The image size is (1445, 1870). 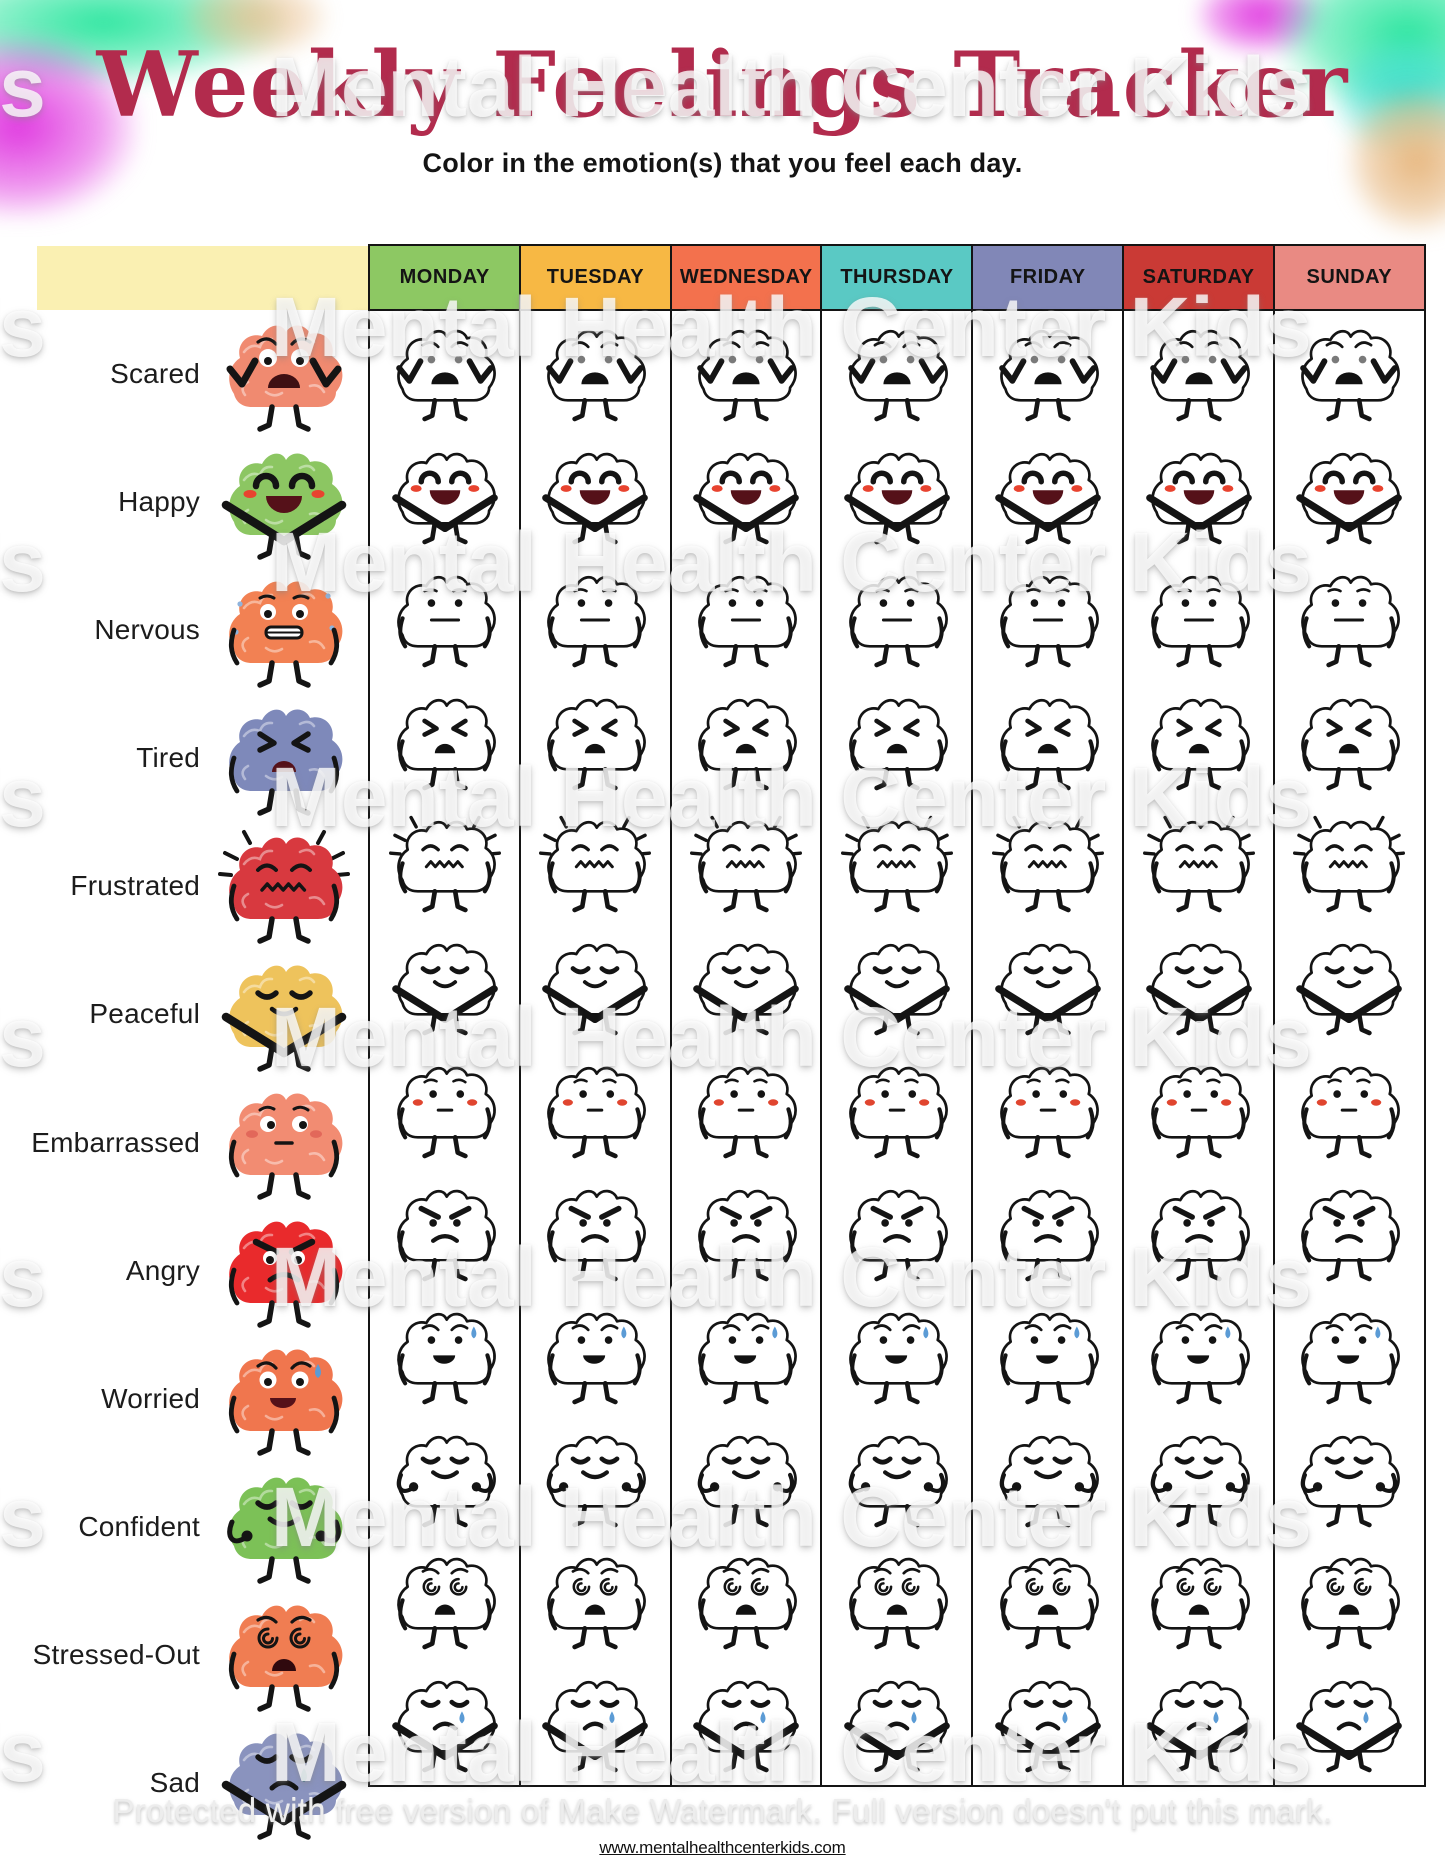 I want to click on day-column-monday: MONDAY, so click(x=445, y=1015).